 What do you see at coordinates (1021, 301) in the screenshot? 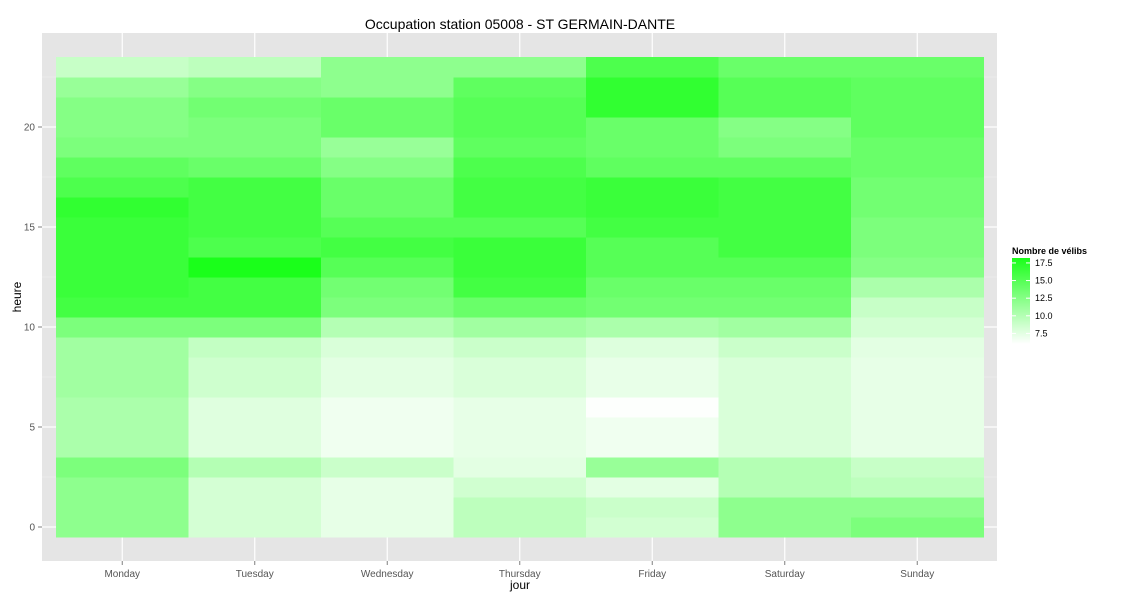
I see `legend-colorbar` at bounding box center [1021, 301].